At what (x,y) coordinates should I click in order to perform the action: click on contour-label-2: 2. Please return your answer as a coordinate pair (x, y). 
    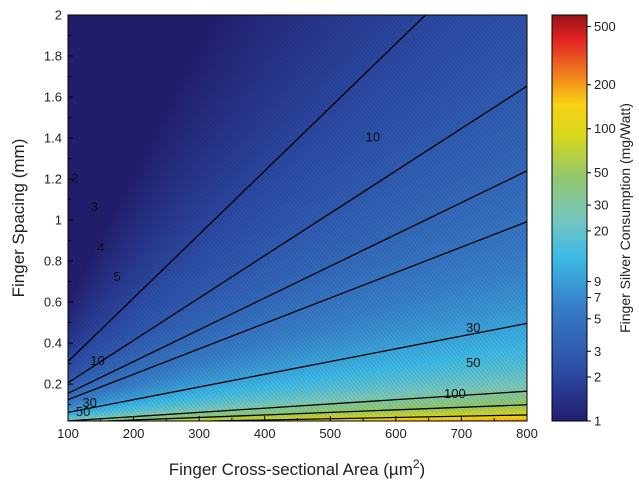
    Looking at the image, I should click on (74, 177).